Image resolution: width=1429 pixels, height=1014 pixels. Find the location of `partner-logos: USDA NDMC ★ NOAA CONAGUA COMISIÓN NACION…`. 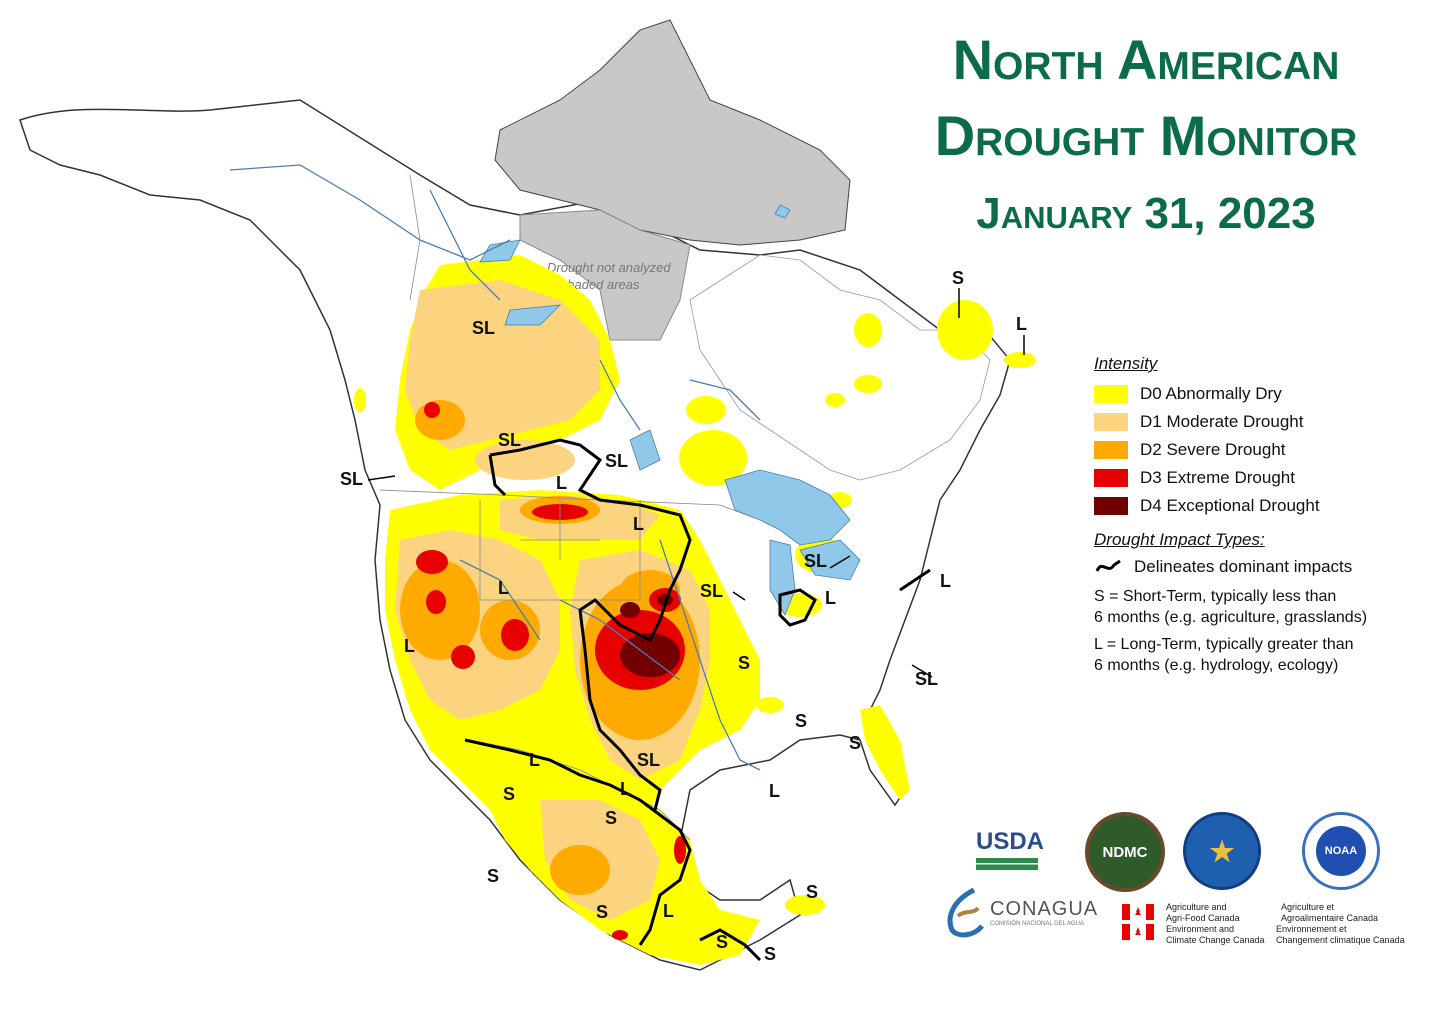

partner-logos: USDA NDMC ★ NOAA CONAGUA COMISIÓN NACION… is located at coordinates (1180, 880).